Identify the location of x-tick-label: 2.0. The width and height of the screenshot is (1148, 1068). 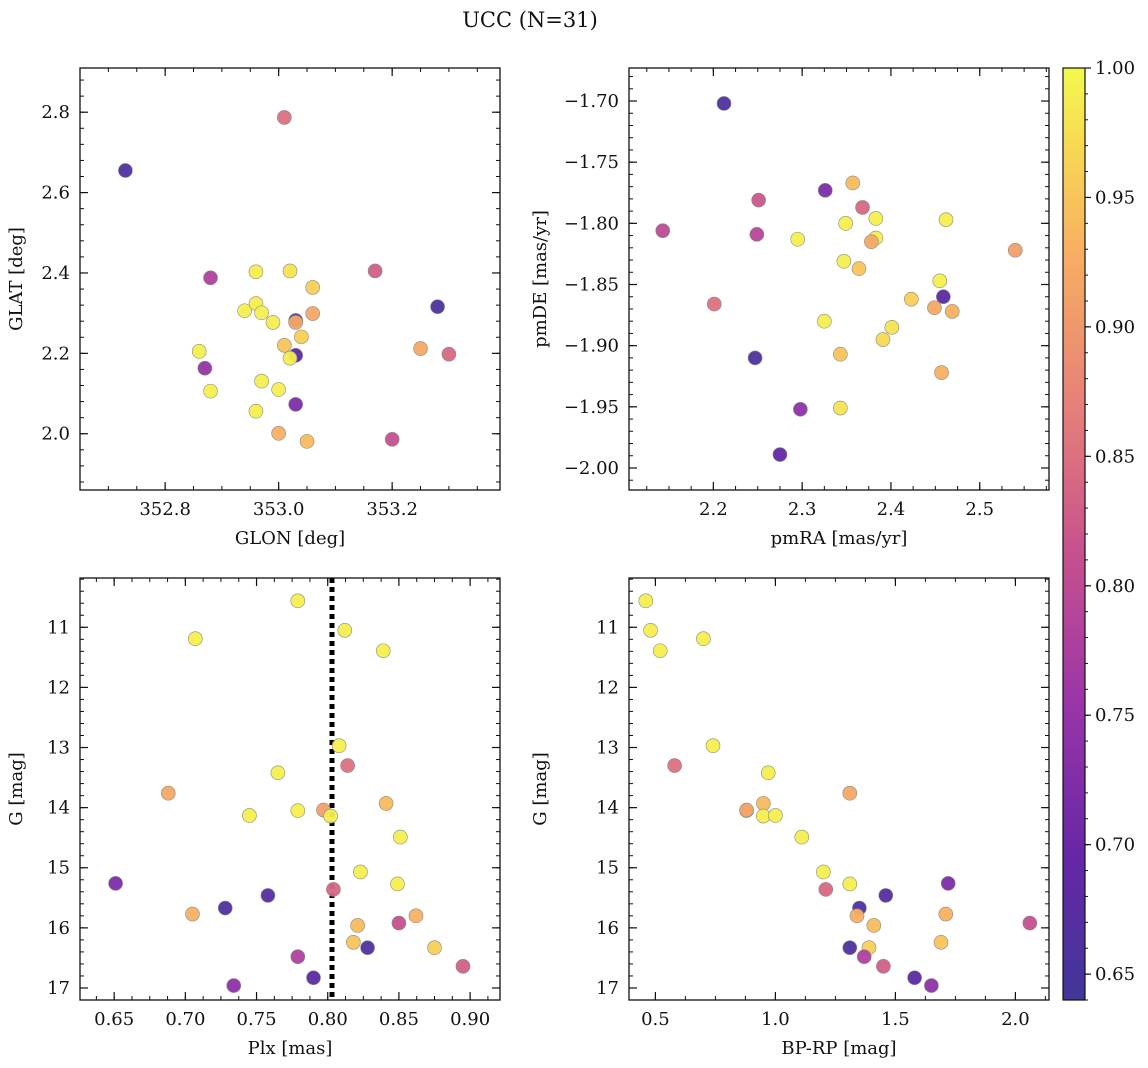
(1015, 1019).